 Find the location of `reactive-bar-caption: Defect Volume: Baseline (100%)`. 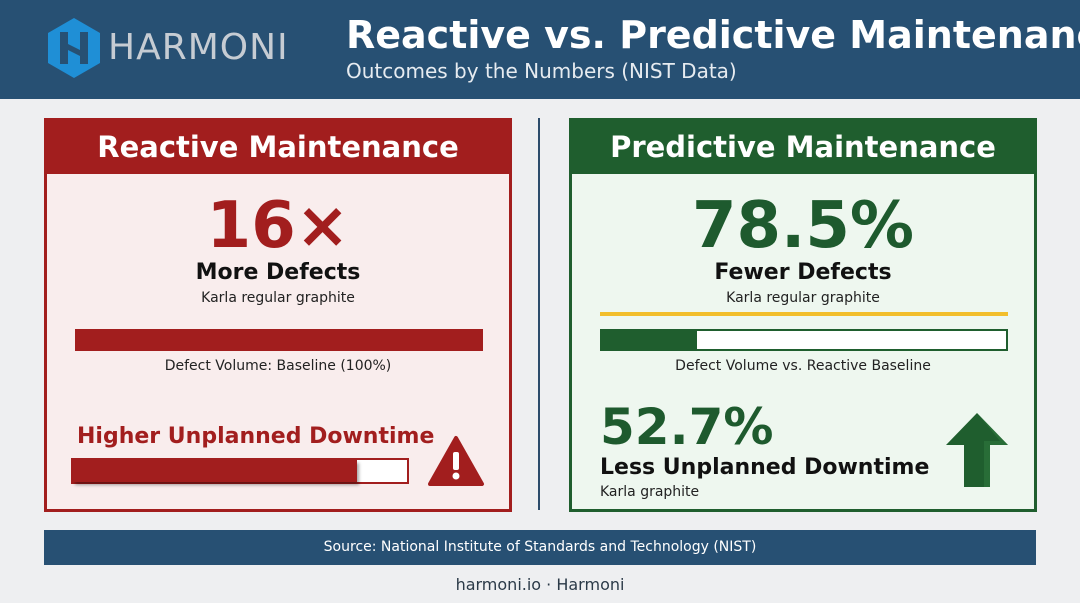

reactive-bar-caption: Defect Volume: Baseline (100%) is located at coordinates (278, 366).